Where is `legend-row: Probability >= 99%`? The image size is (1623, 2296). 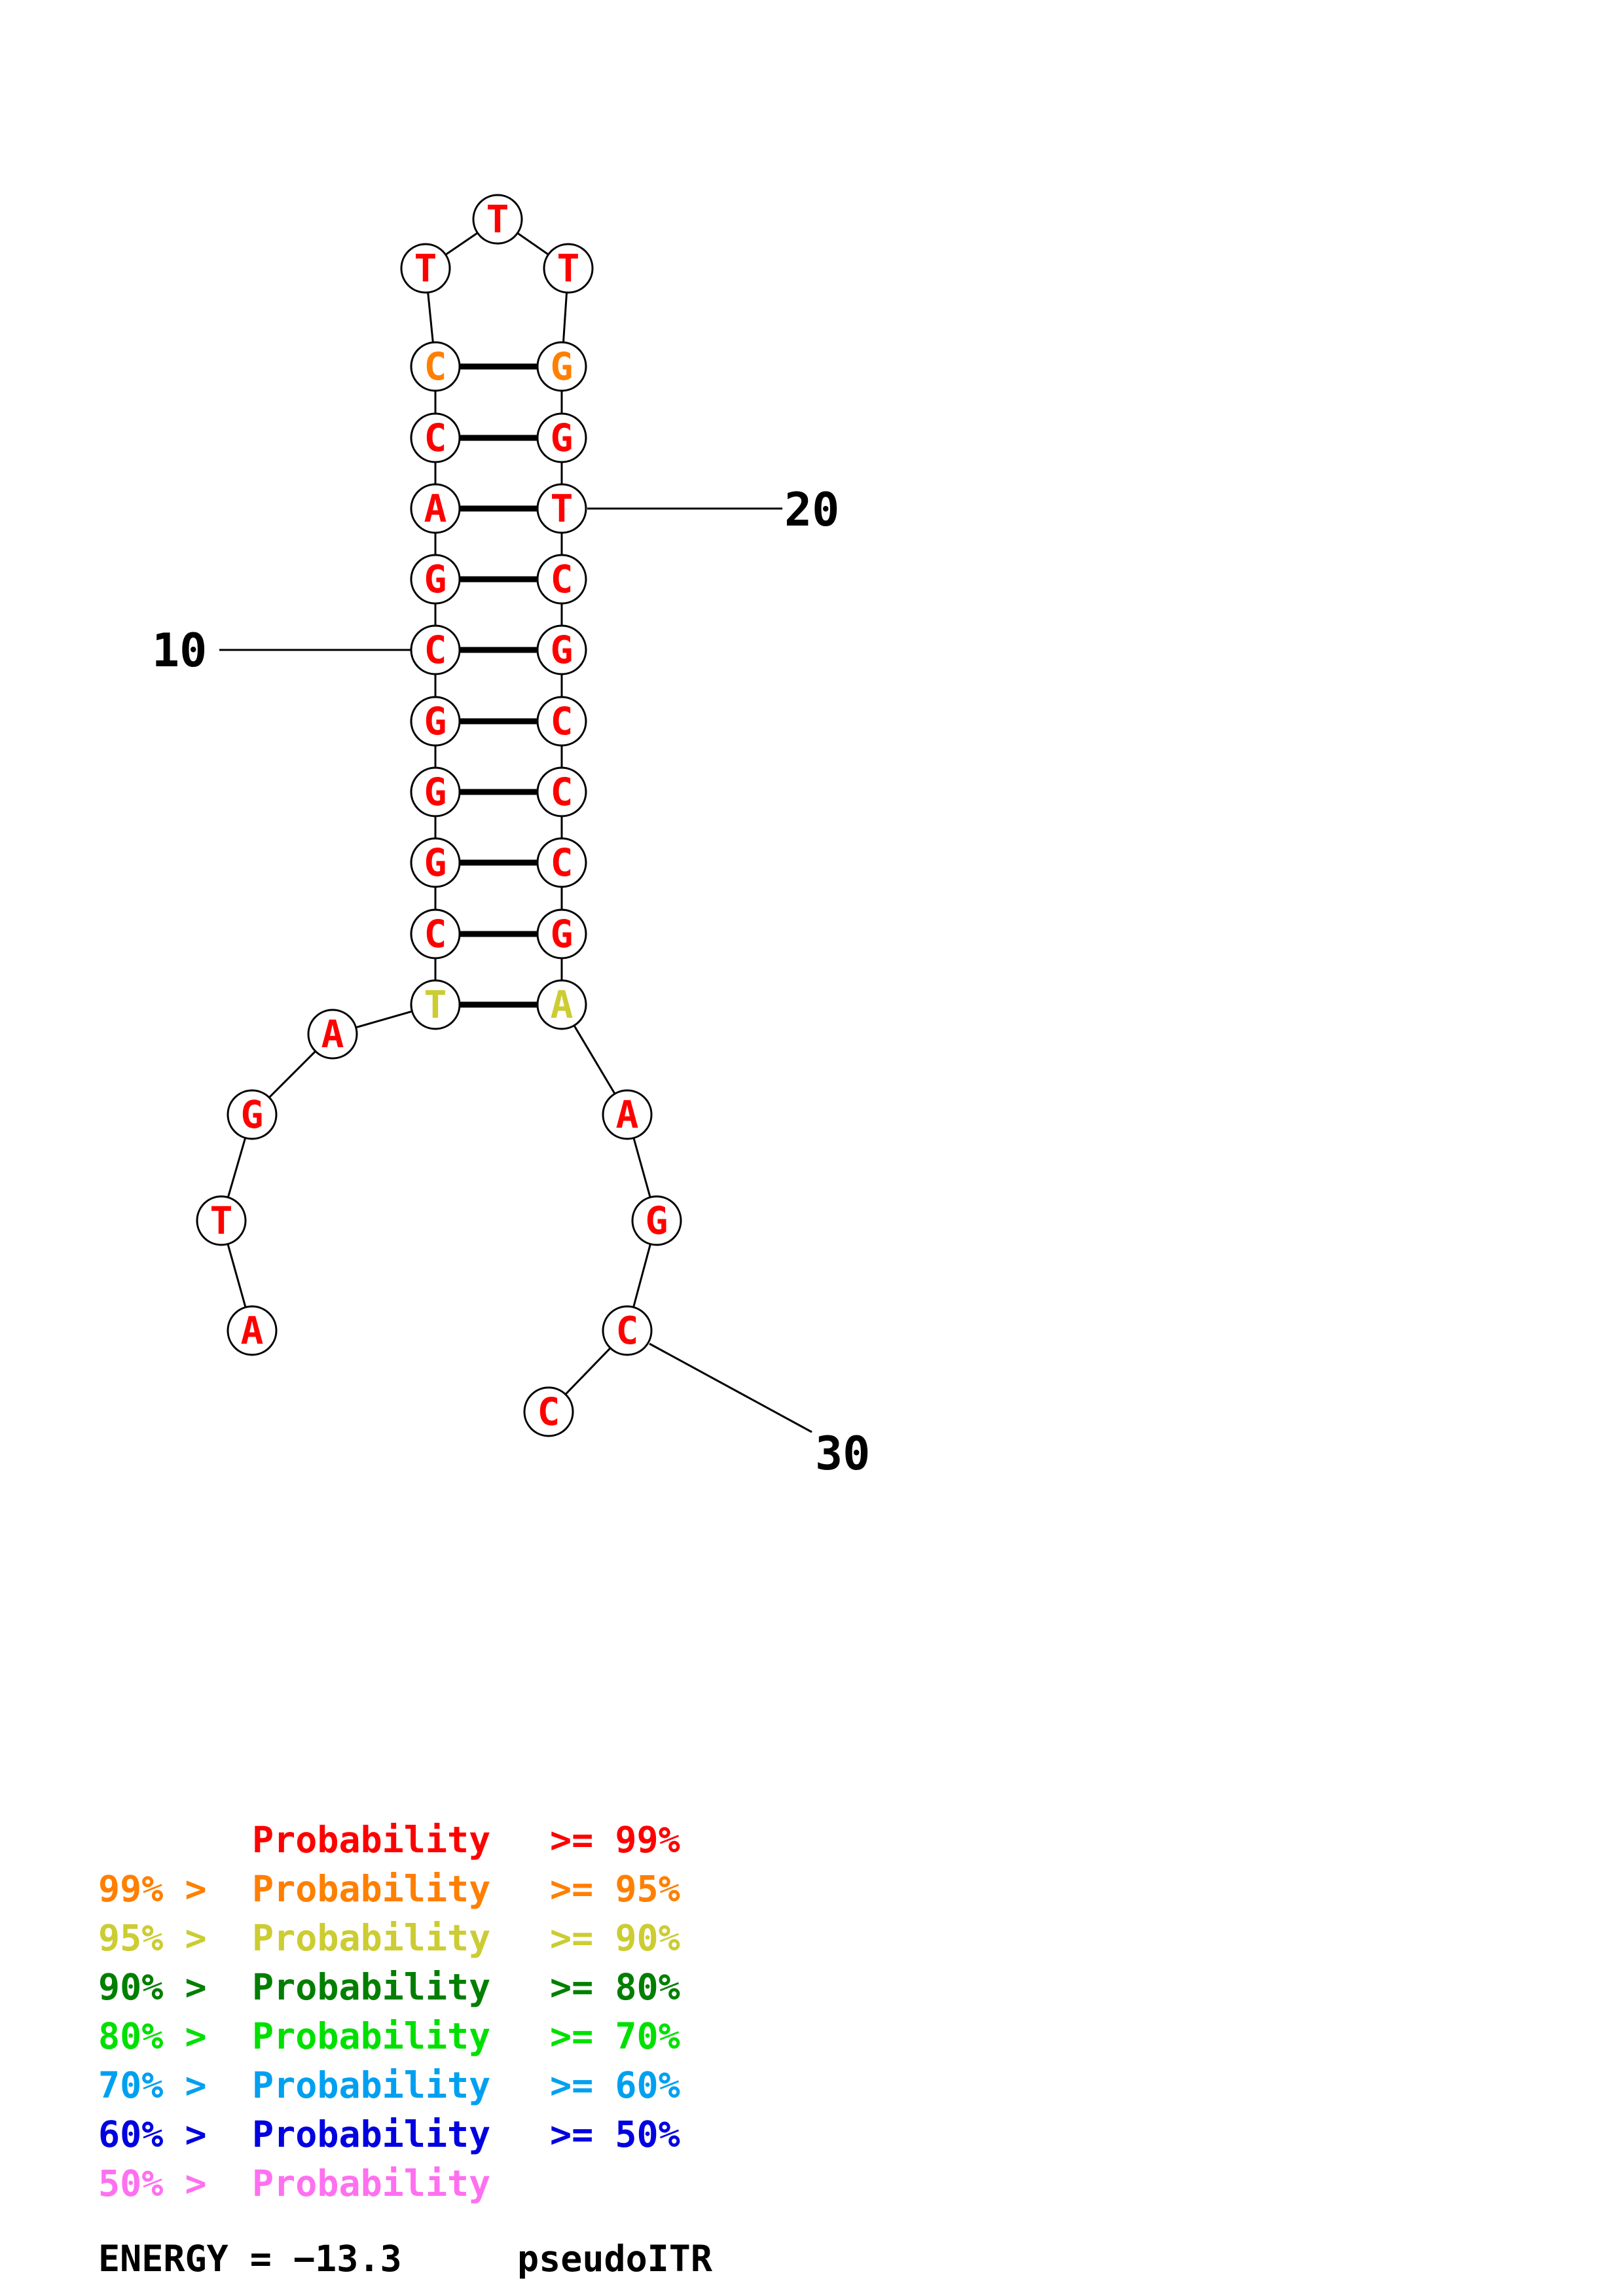
legend-row: Probability >= 99% is located at coordinates (466, 1840).